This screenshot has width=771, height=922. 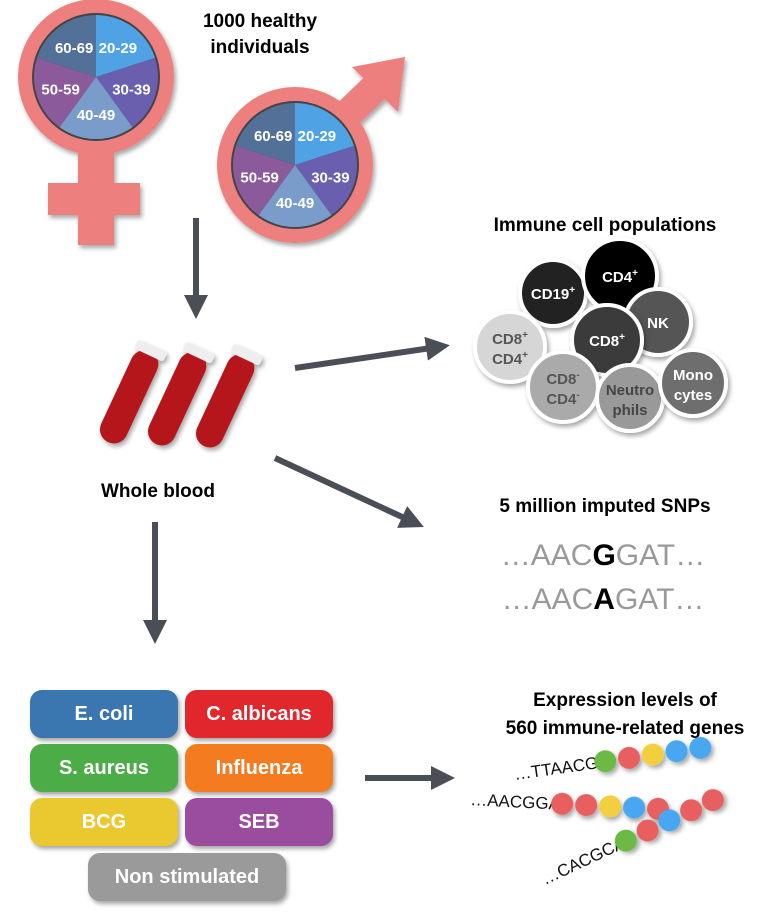 I want to click on expression-strand: …TTAACGG, so click(x=612, y=760).